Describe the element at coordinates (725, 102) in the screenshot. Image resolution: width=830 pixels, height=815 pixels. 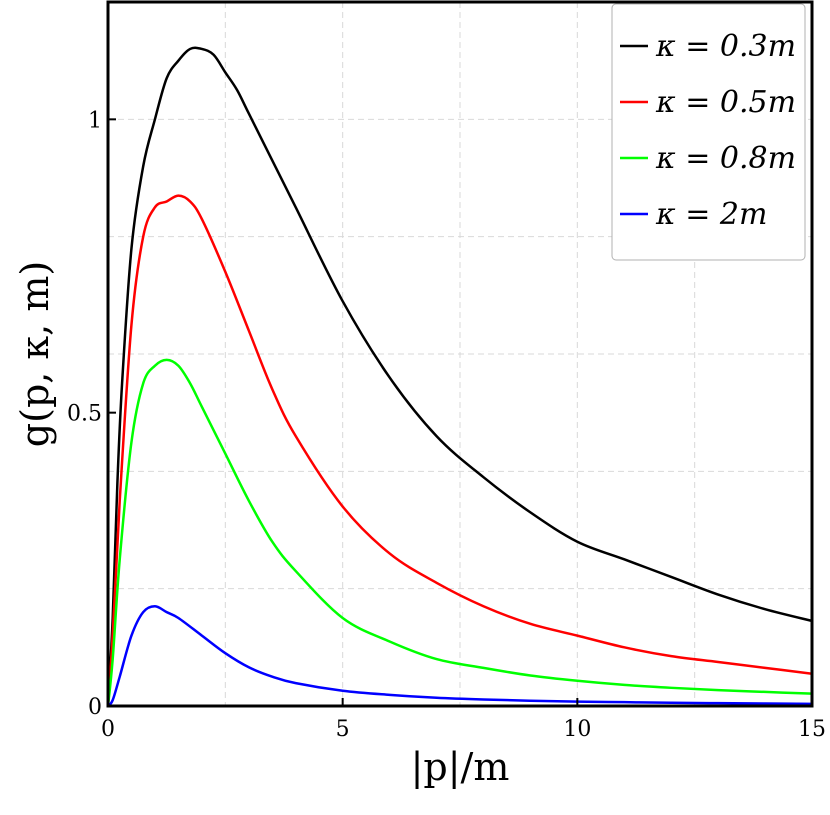
I see `legend-entry-label: κ = 0.5m` at that location.